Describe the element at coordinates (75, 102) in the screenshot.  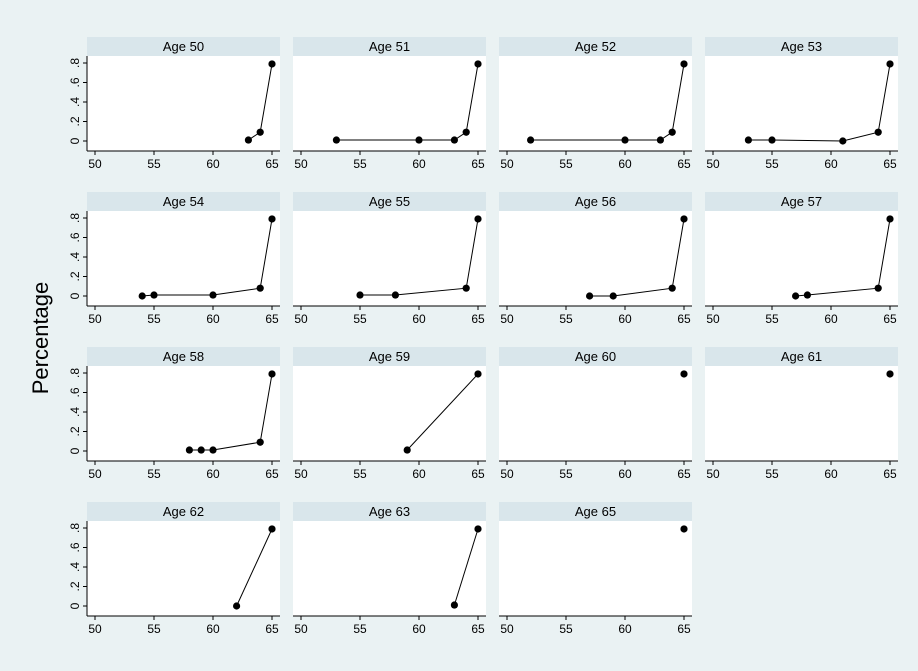
I see `y-tick-label: .4` at that location.